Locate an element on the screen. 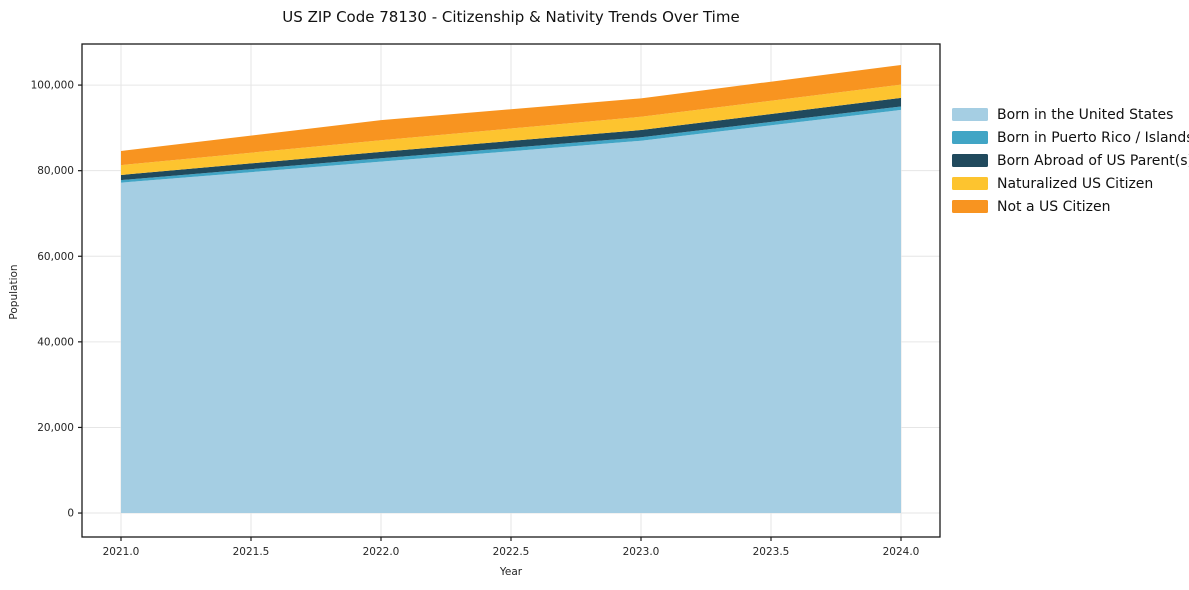 The height and width of the screenshot is (590, 1189). y-tick-label: 40,000 is located at coordinates (55, 342).